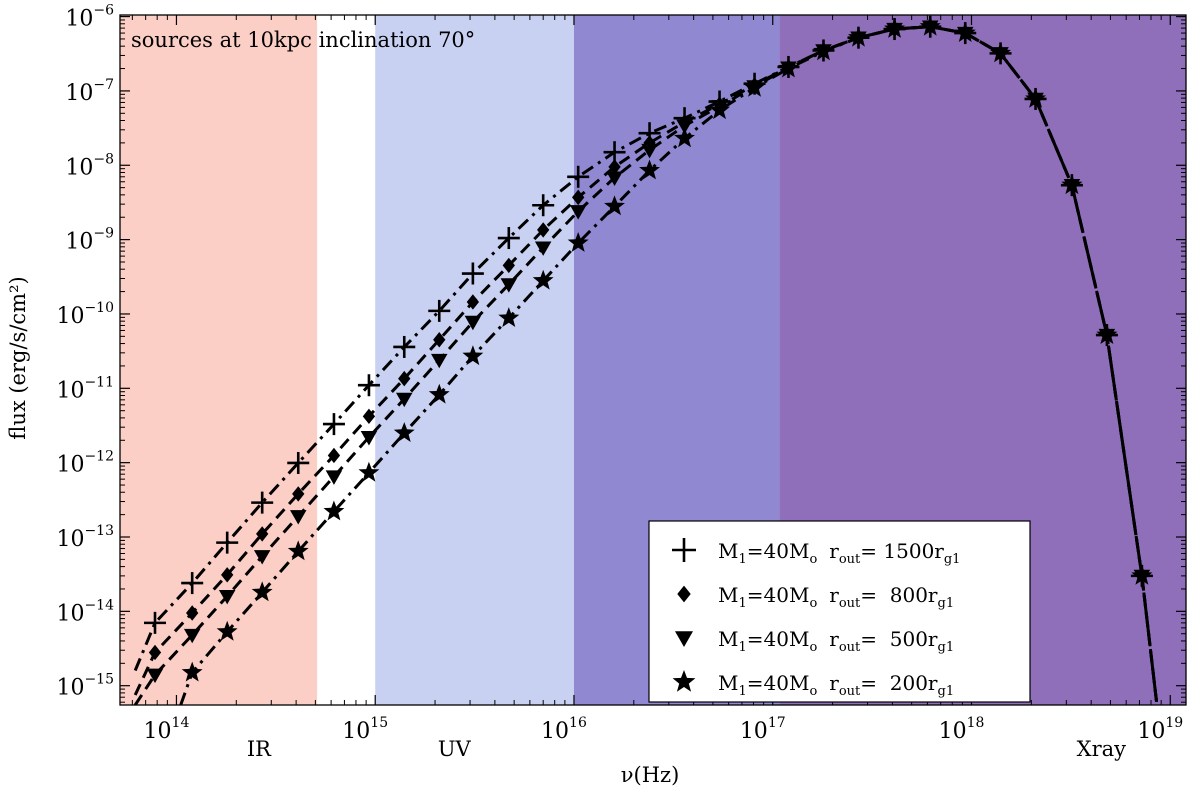 This screenshot has height=797, width=1200. I want to click on x-tick-label: 1018, so click(962, 729).